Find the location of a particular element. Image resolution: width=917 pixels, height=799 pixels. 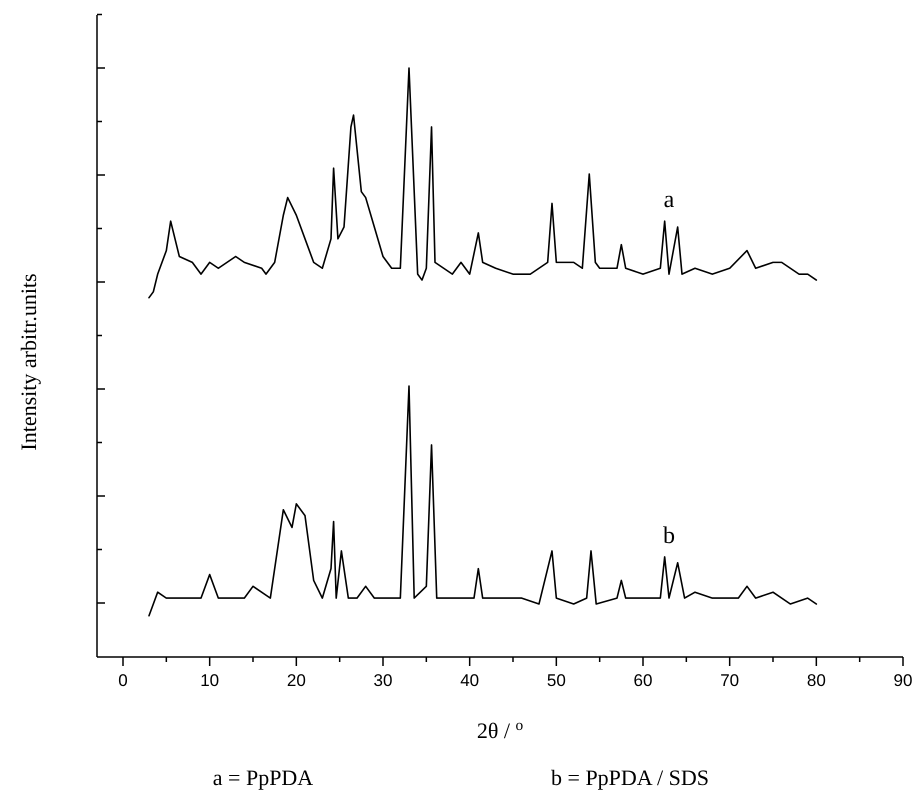

text: a = PpPDA is located at coordinates (263, 777).